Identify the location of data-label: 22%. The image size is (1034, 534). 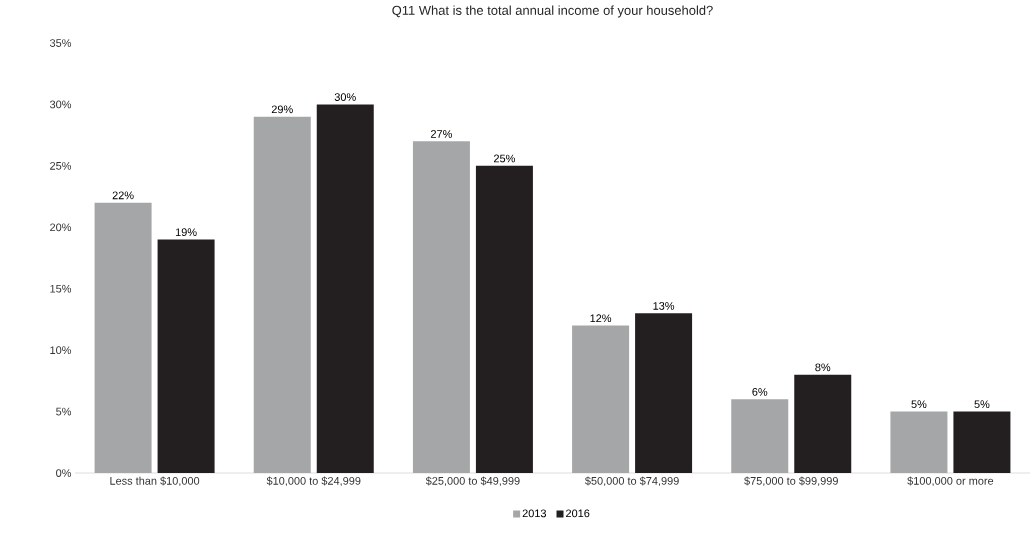
(123, 195).